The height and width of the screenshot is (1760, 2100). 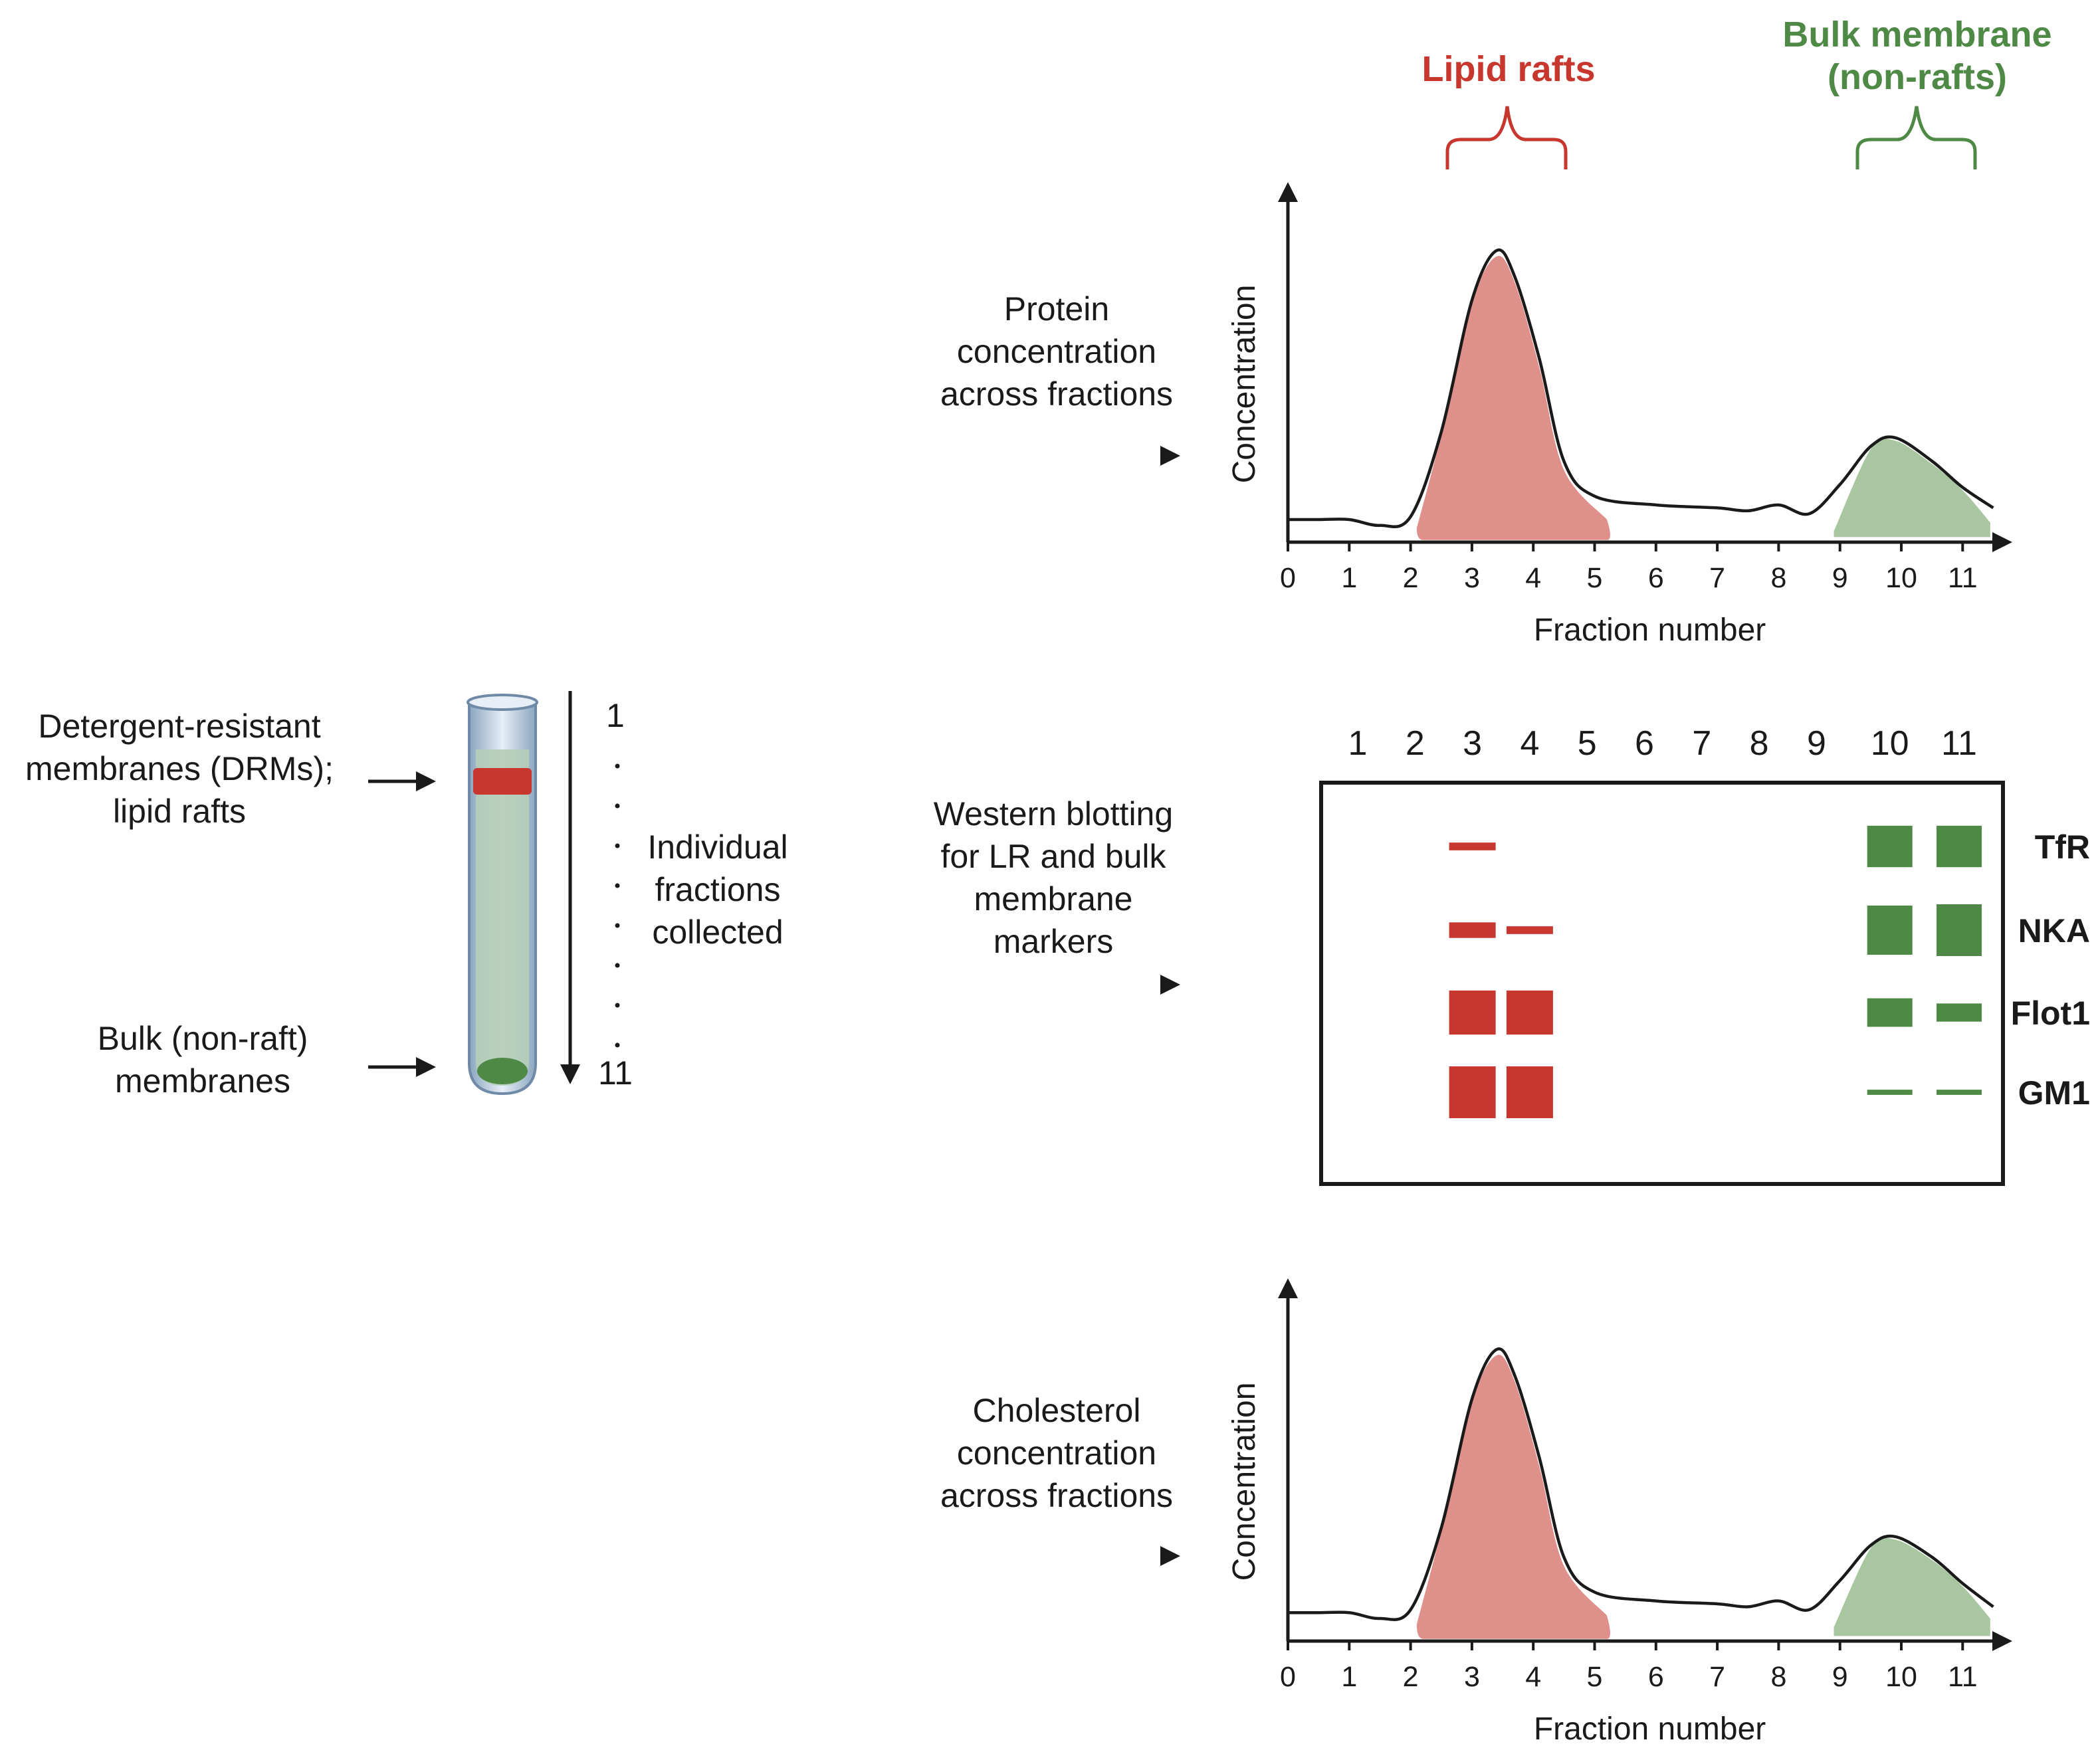 I want to click on x-axis-label: Fraction number, so click(x=1650, y=1729).